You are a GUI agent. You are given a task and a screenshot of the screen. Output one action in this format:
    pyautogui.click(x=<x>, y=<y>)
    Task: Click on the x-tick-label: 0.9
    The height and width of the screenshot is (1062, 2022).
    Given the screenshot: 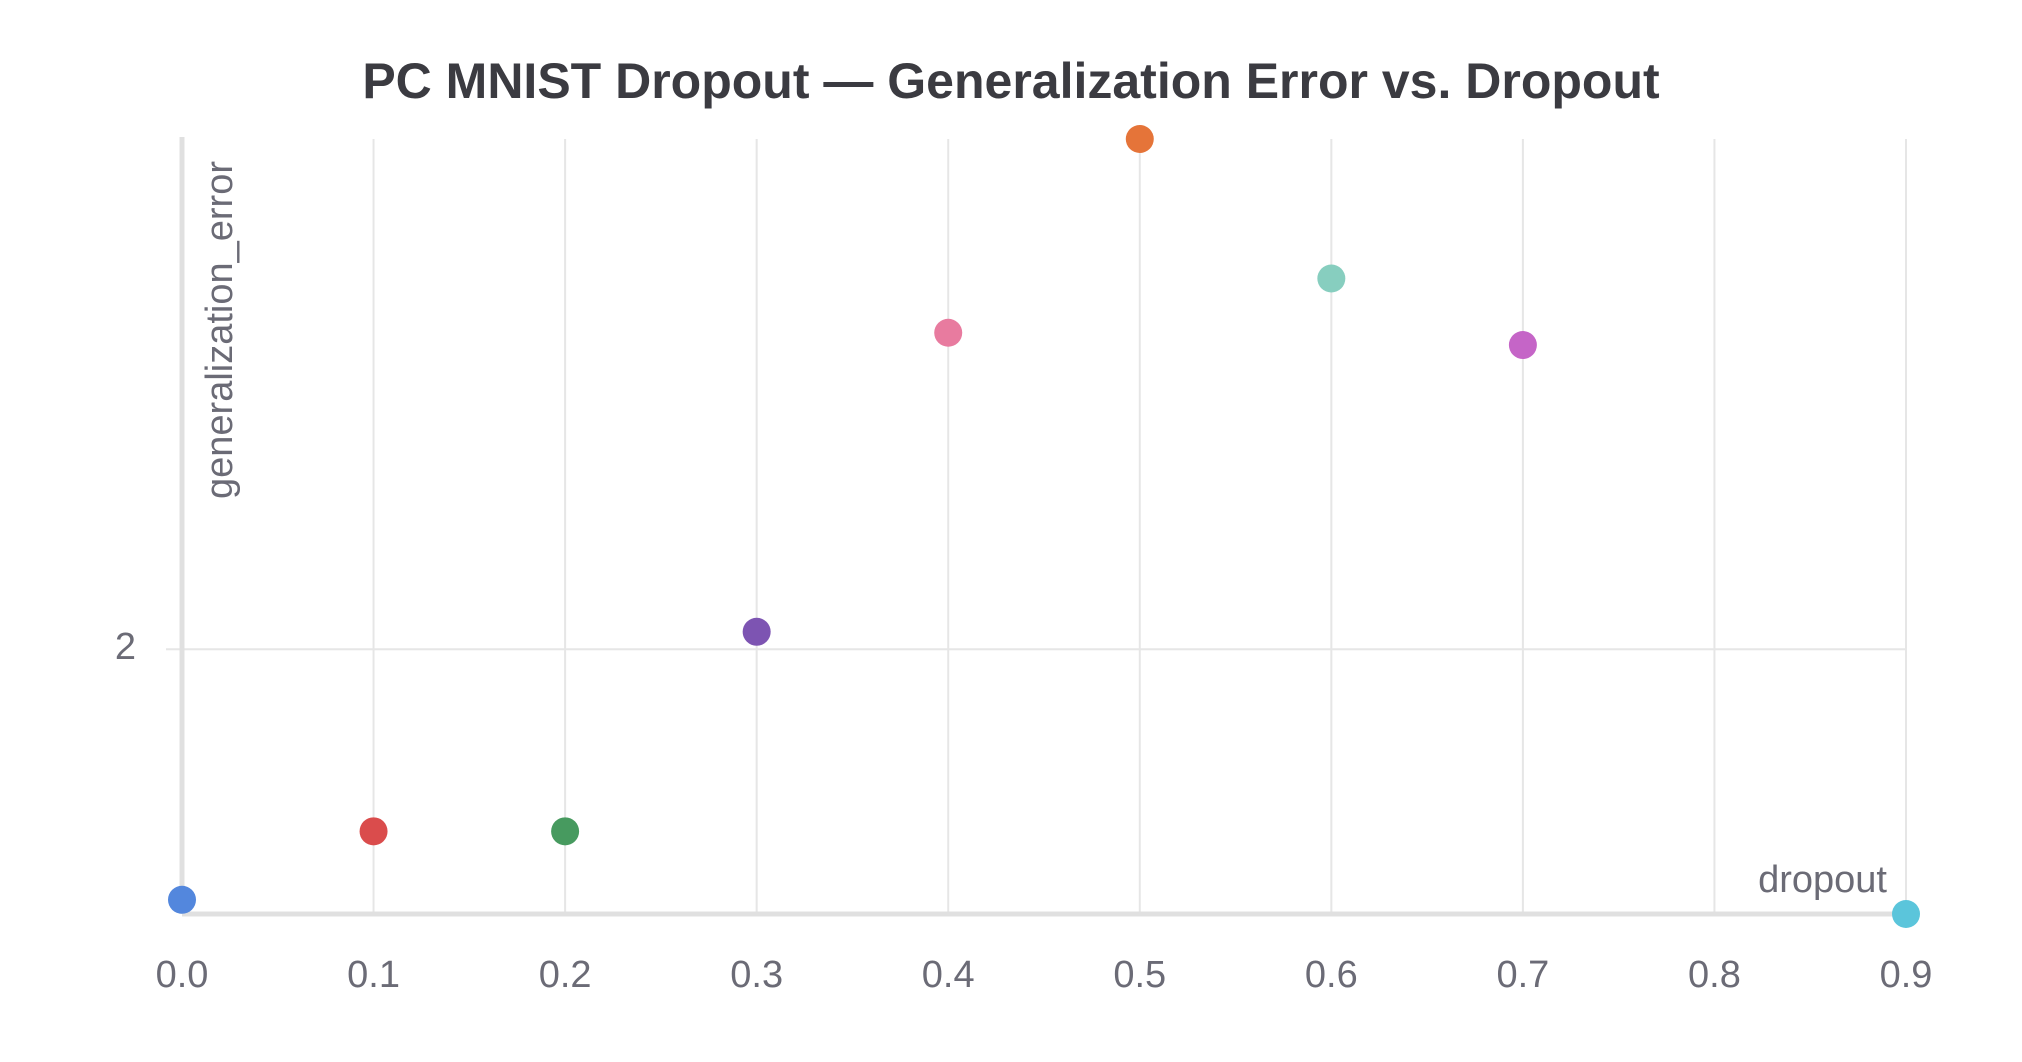 What is the action you would take?
    pyautogui.click(x=1906, y=975)
    